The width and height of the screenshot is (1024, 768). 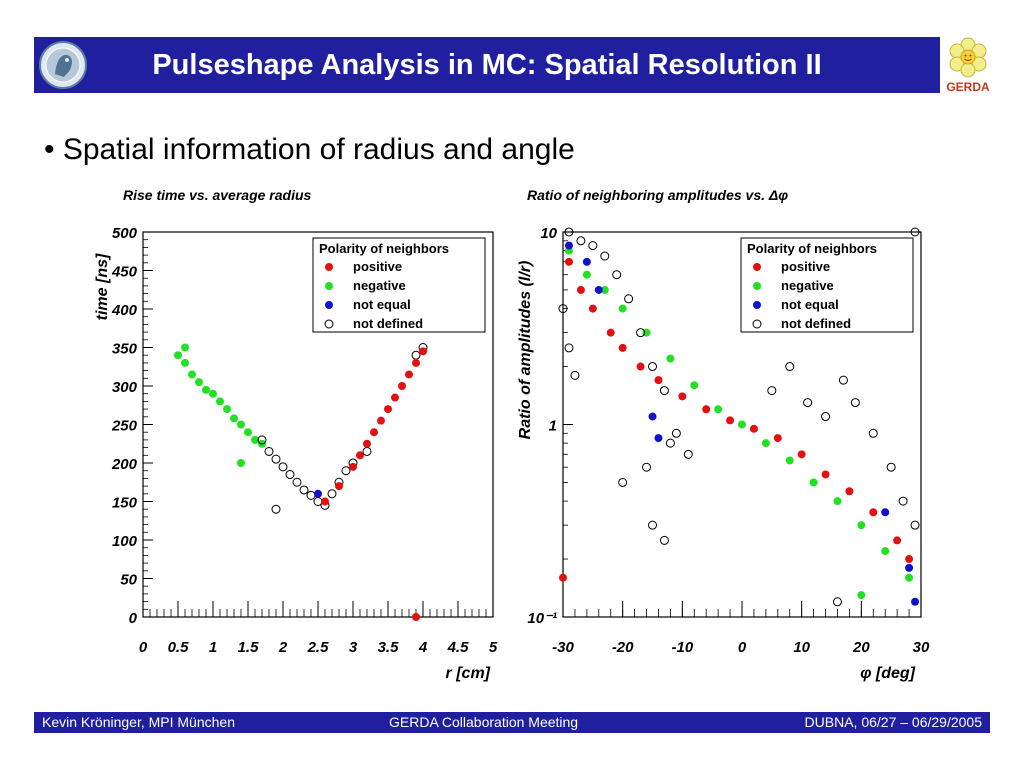 What do you see at coordinates (125, 387) in the screenshot?
I see `plot1-y-tick-label: 300` at bounding box center [125, 387].